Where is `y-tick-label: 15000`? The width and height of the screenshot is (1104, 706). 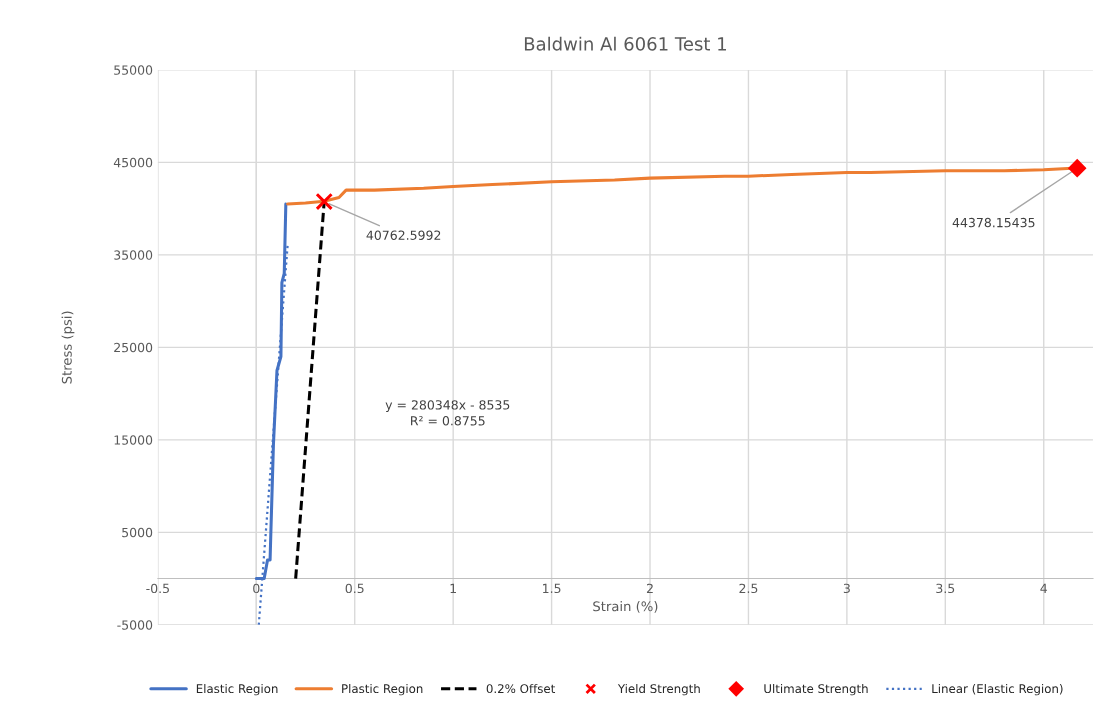 y-tick-label: 15000 is located at coordinates (133, 440).